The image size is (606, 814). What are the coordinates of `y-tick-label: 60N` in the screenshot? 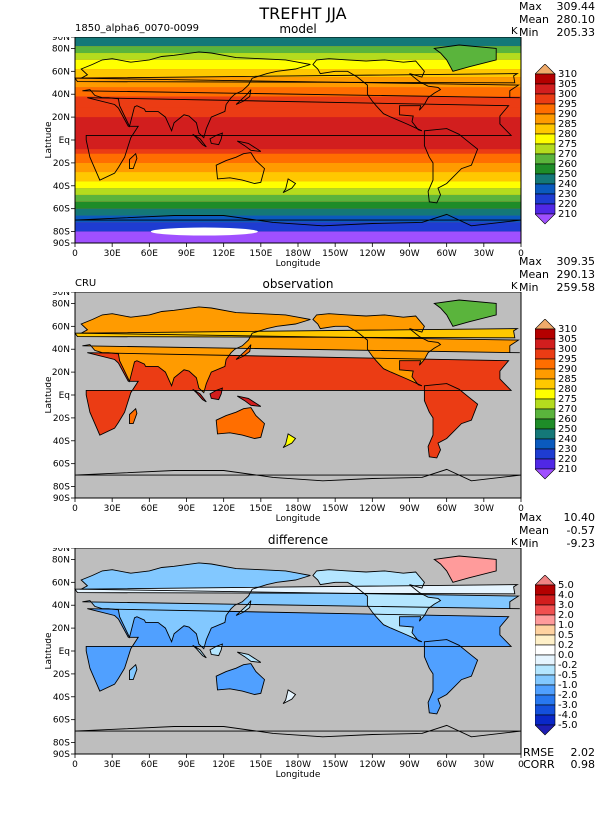 It's located at (61, 583).